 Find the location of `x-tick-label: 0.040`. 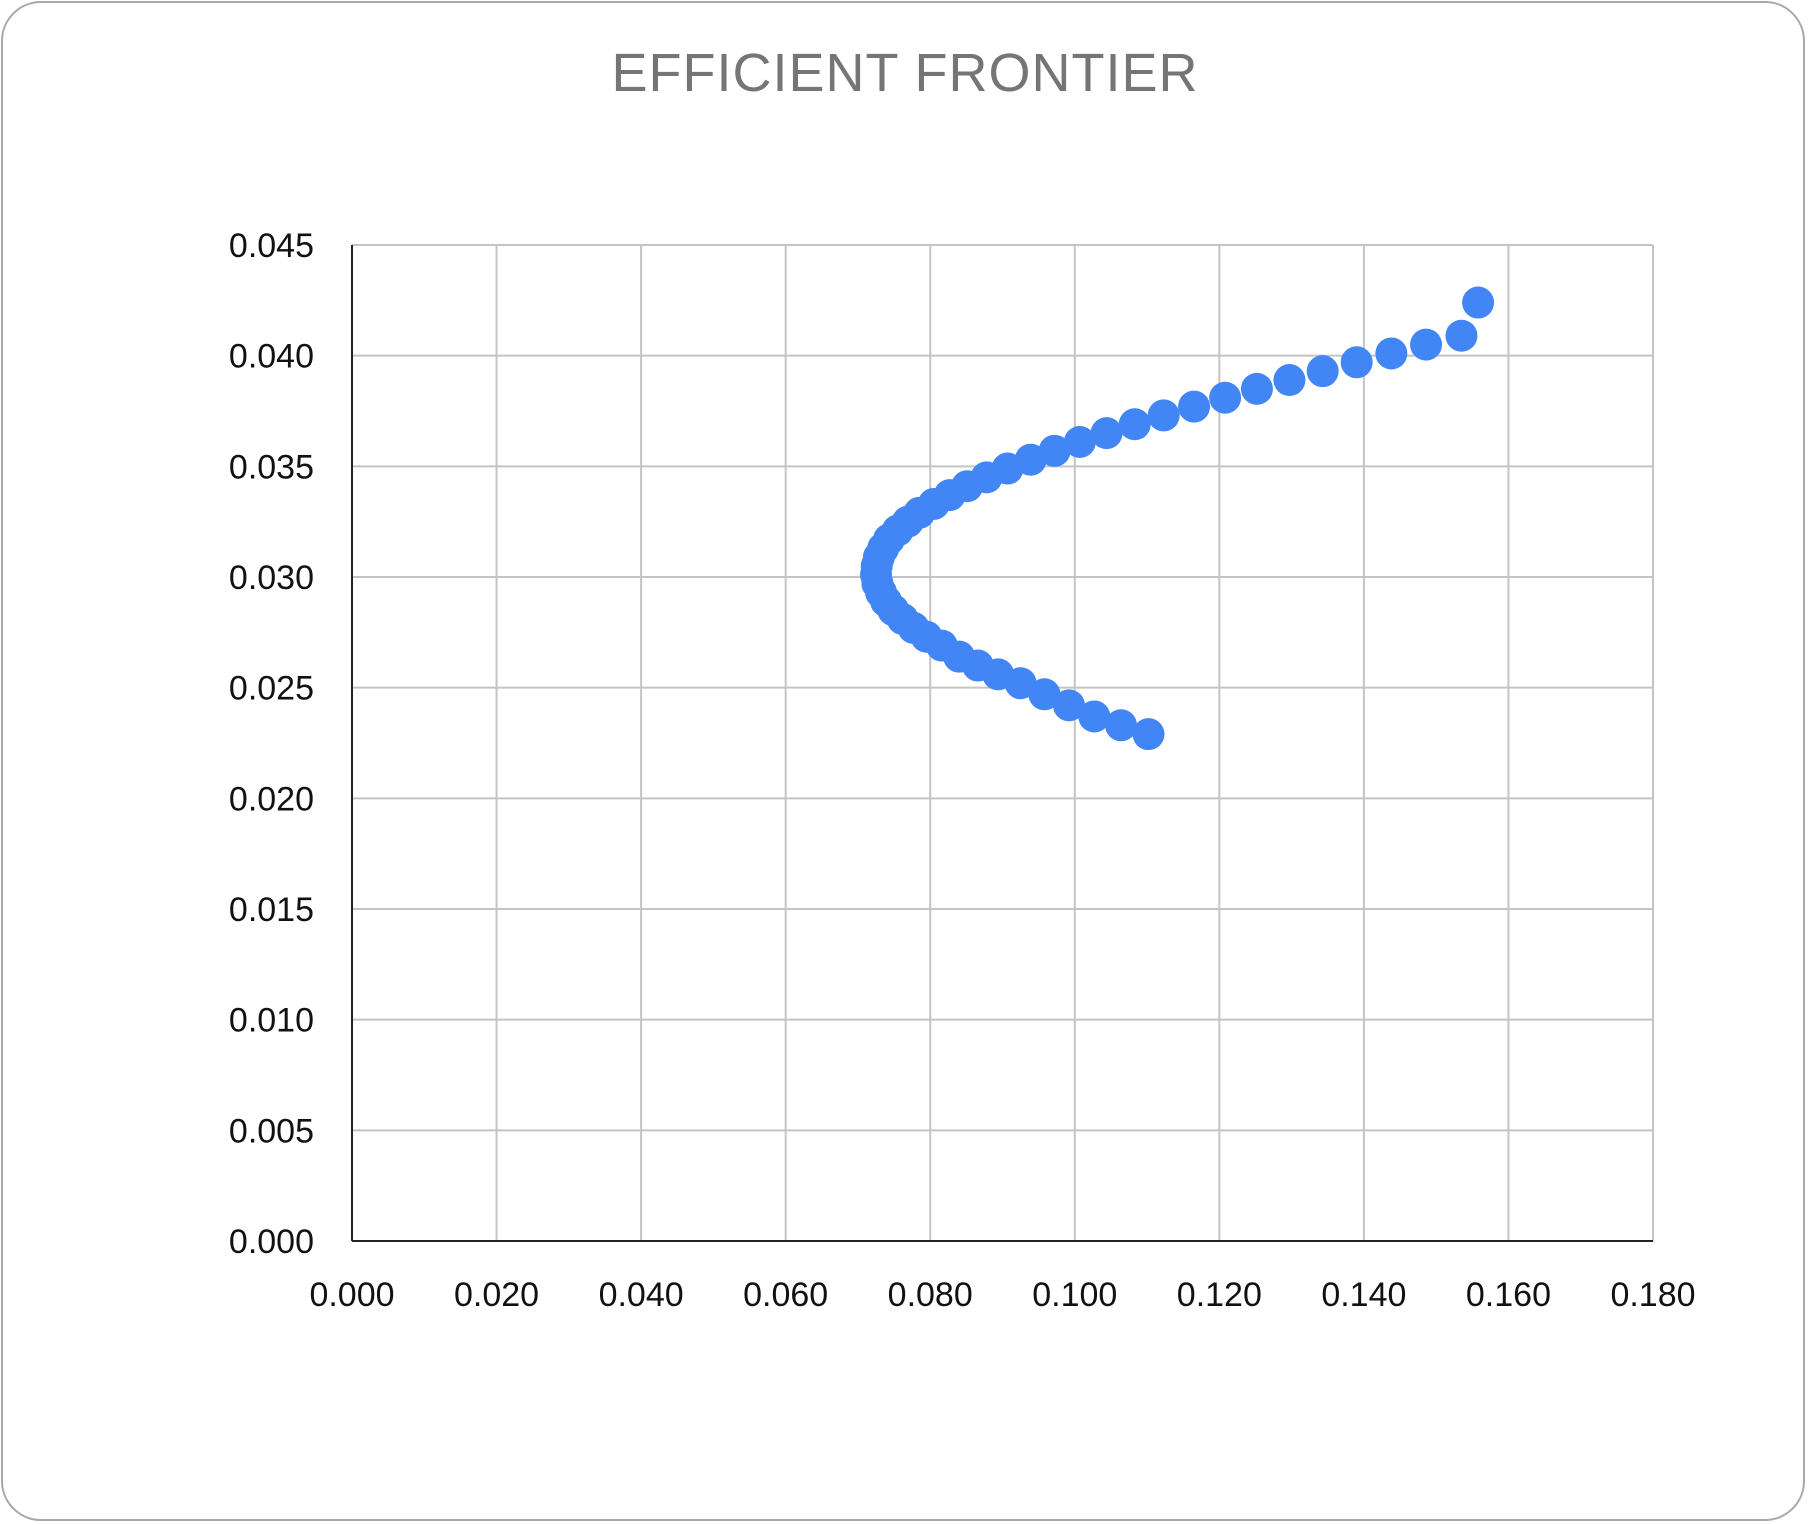

x-tick-label: 0.040 is located at coordinates (641, 1295).